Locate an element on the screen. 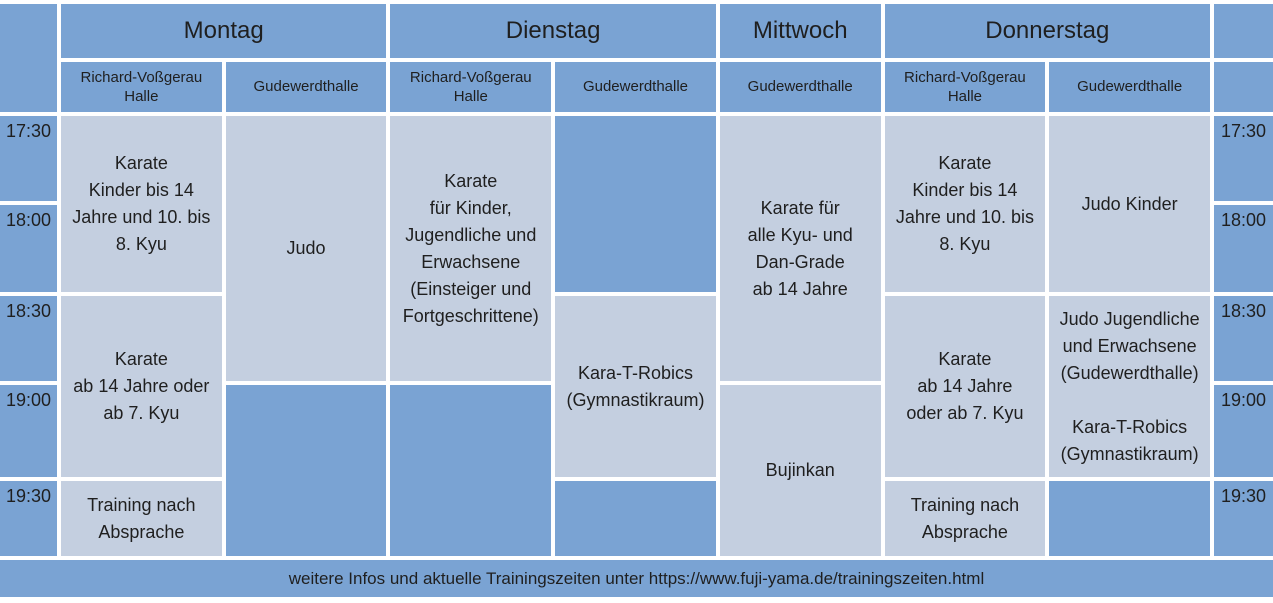  hall-header-monday-gudewerdt: Gudewerdthalle is located at coordinates (306, 87).